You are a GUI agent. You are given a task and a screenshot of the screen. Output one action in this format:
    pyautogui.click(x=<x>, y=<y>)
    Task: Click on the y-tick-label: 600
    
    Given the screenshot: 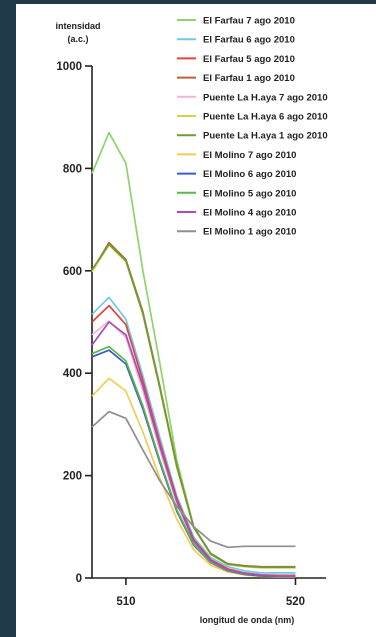 What is the action you would take?
    pyautogui.click(x=72, y=272)
    